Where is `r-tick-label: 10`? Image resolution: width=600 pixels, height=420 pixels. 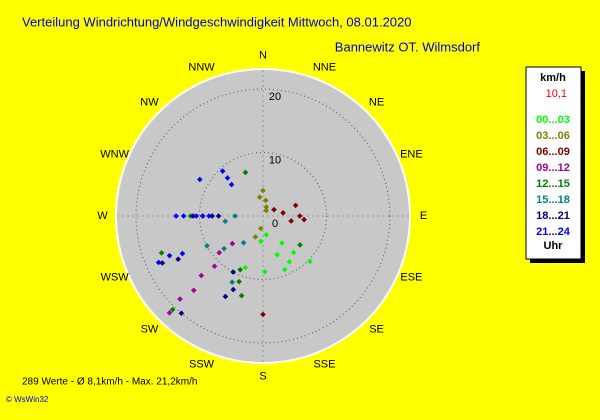 r-tick-label: 10 is located at coordinates (275, 160).